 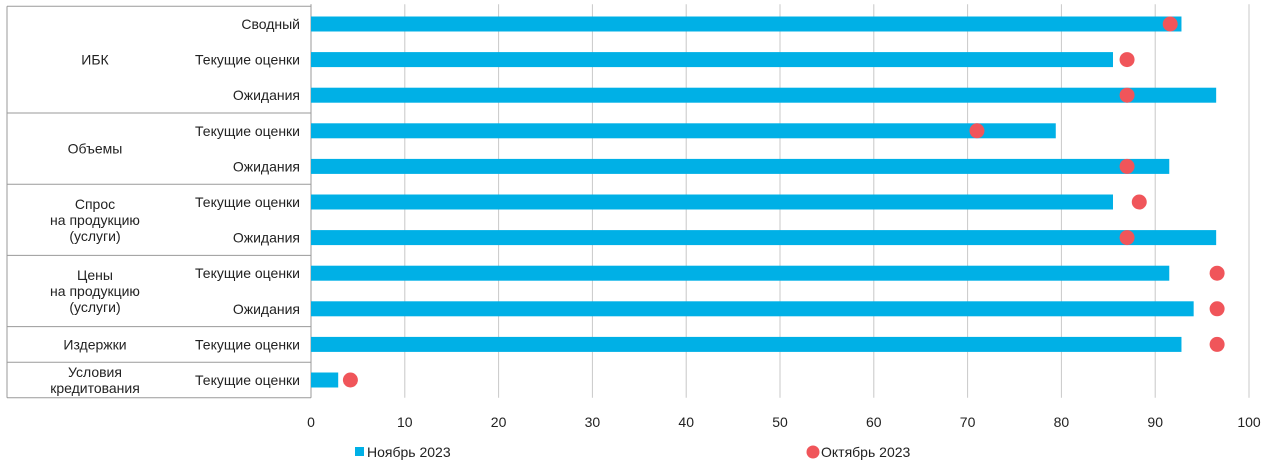 I want to click on x-tick-label: 30, so click(x=593, y=422).